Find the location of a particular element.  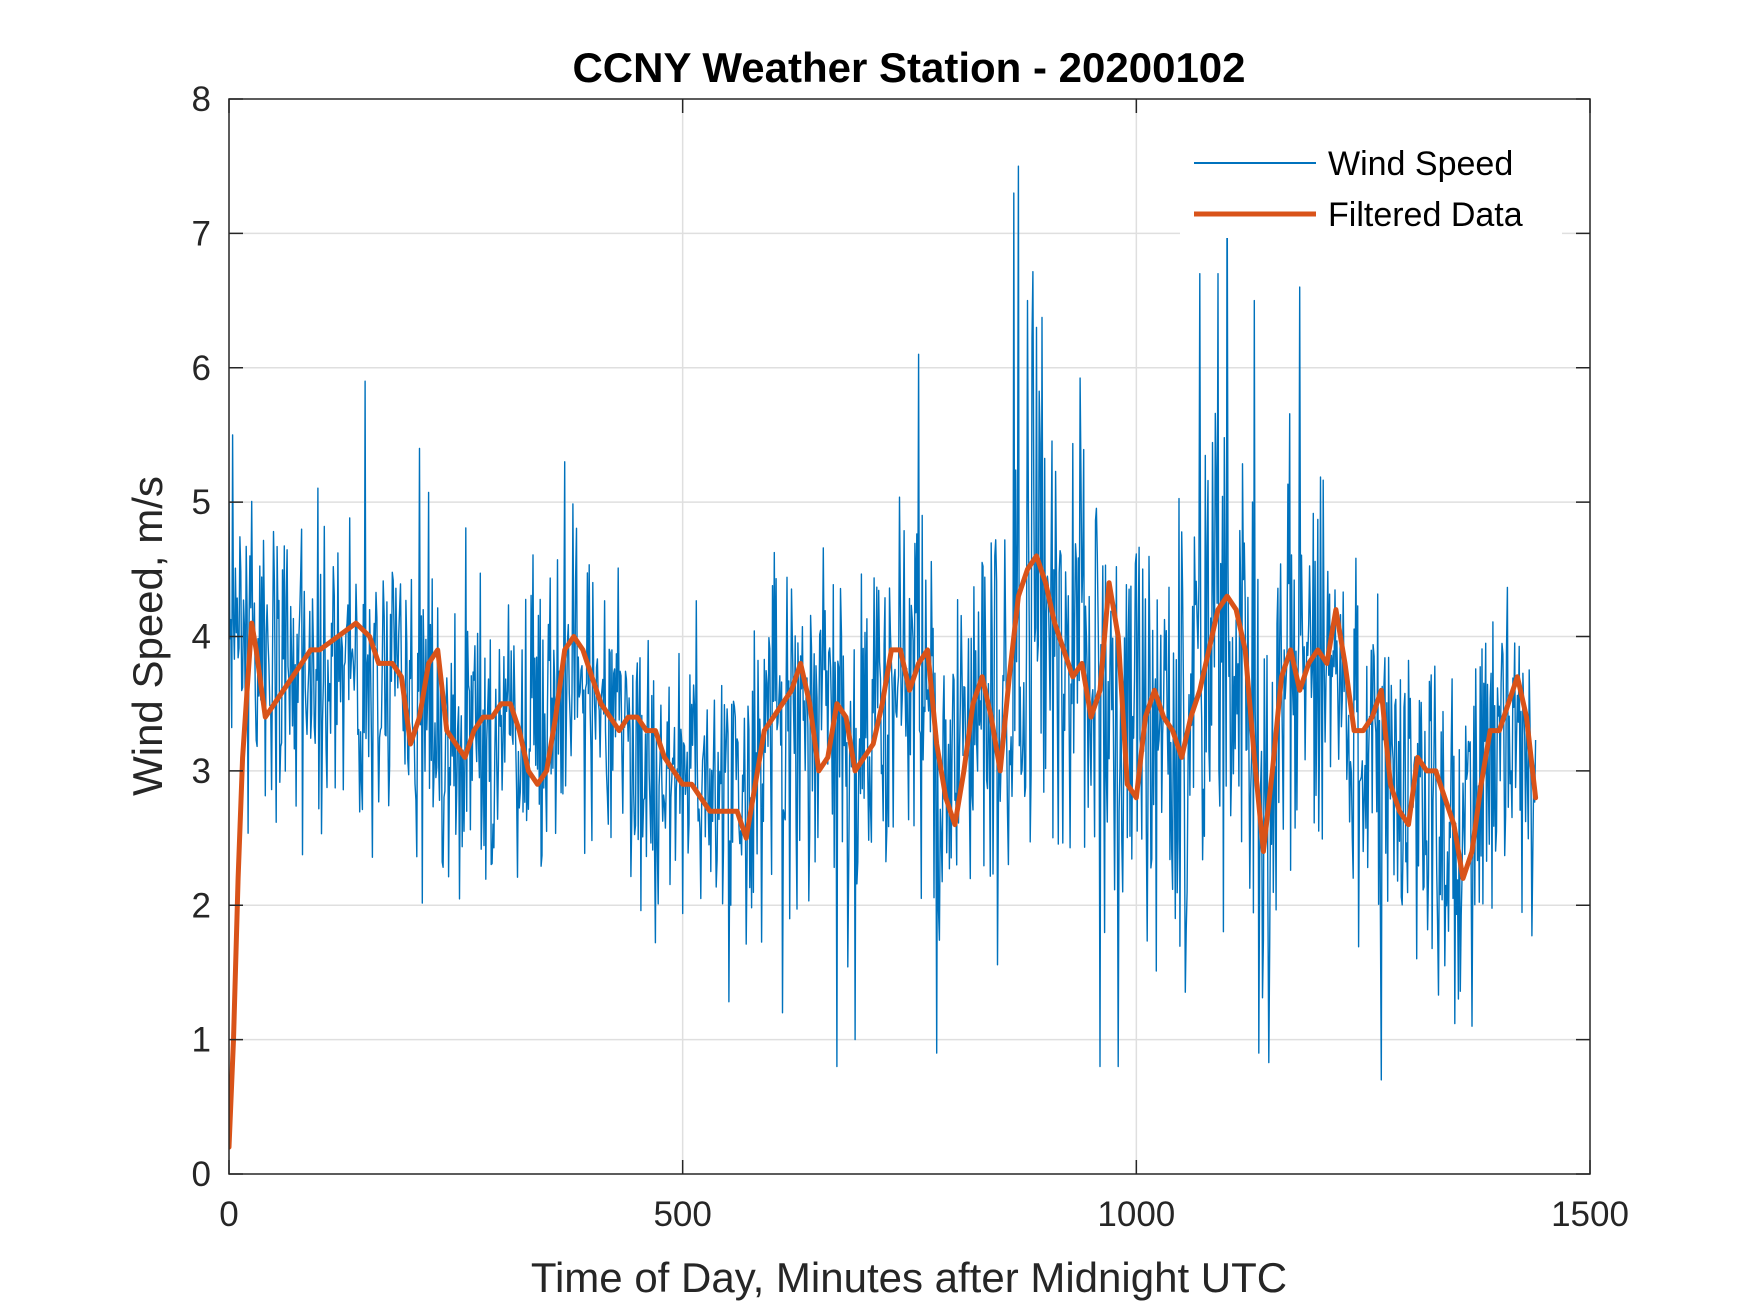

y-tick-label: 8 is located at coordinates (201, 99).